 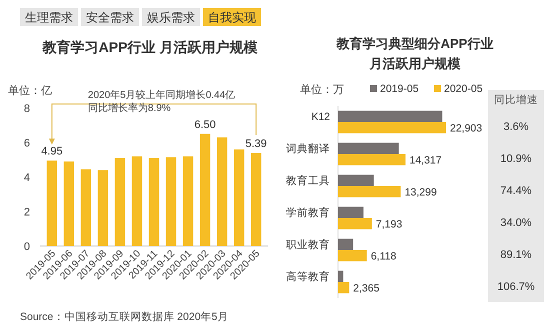 I want to click on text: 同比增速, so click(x=516, y=99).